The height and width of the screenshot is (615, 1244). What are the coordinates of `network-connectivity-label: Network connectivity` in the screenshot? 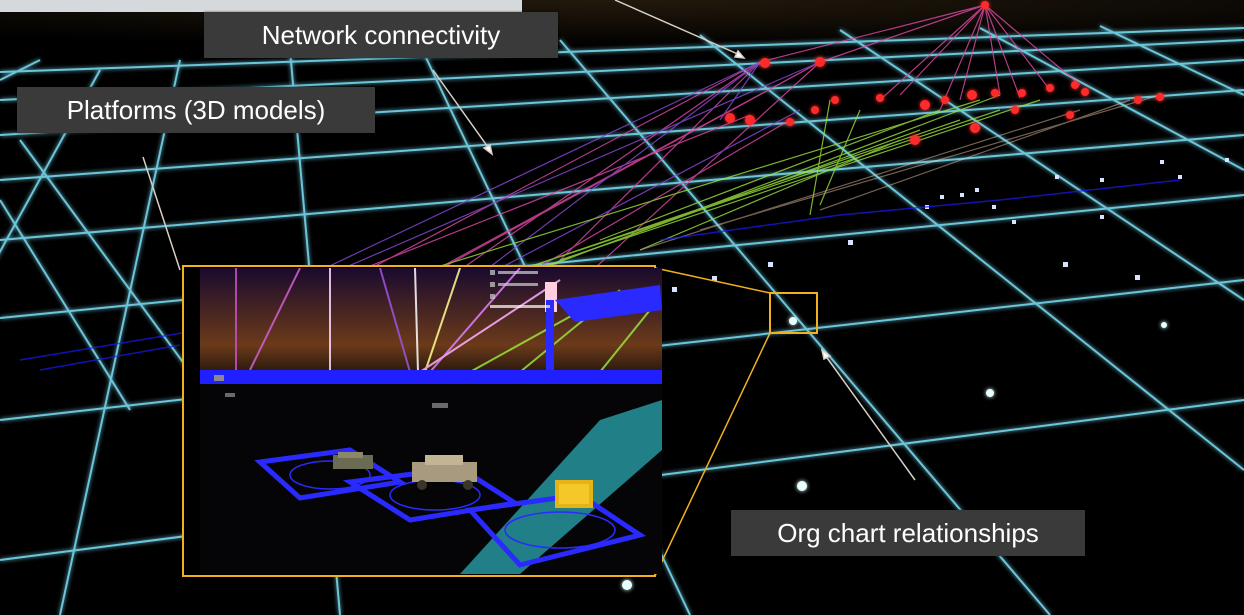 It's located at (381, 35).